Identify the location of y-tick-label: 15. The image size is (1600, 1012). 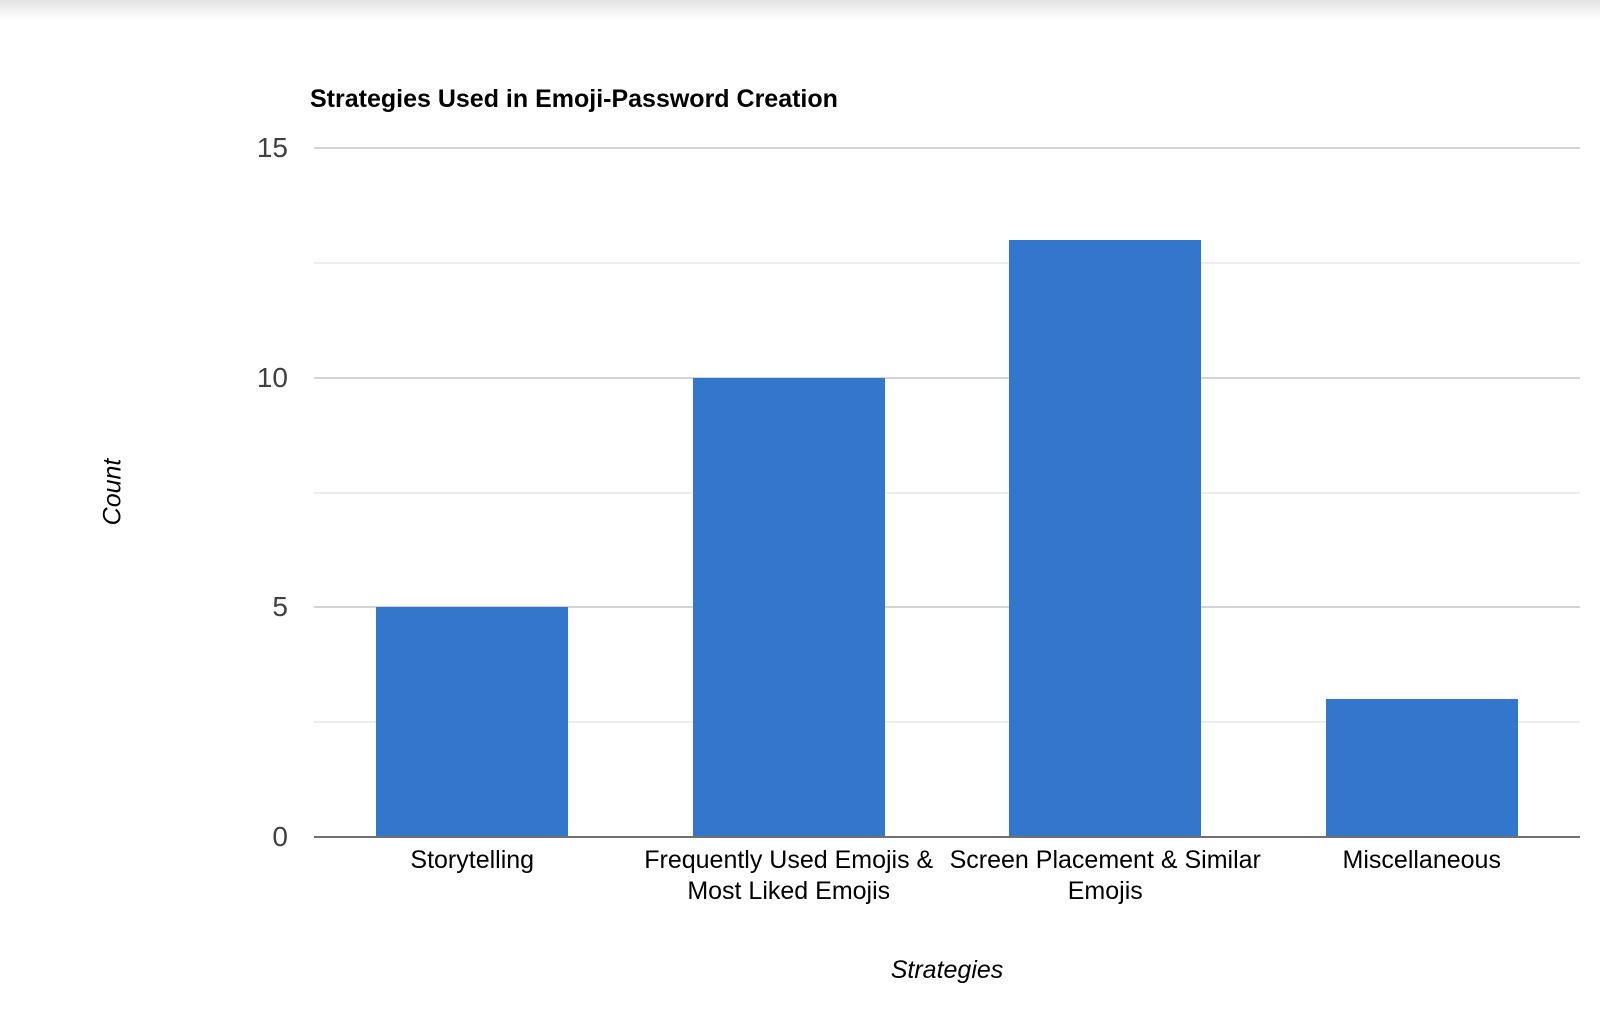
(272, 147).